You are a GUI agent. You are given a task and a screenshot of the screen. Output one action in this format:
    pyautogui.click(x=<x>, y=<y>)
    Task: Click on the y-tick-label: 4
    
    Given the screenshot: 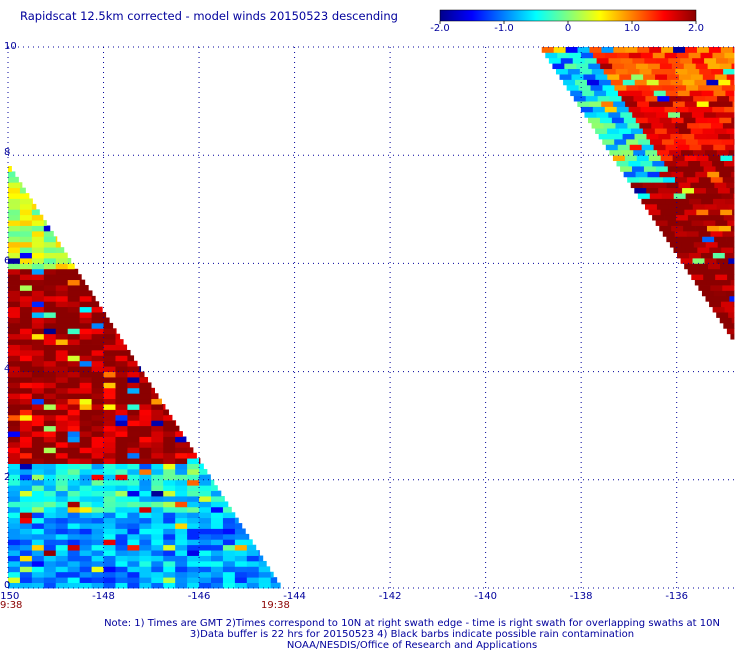 What is the action you would take?
    pyautogui.click(x=7, y=369)
    